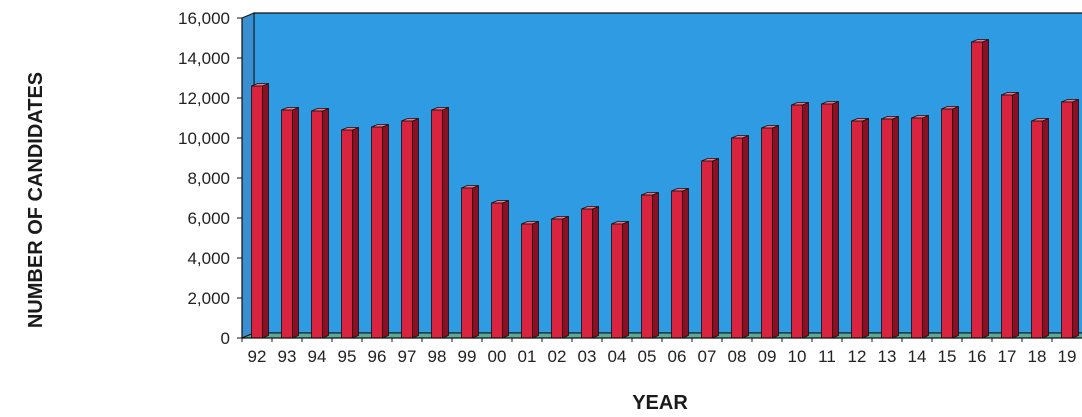 This screenshot has height=417, width=1082. Describe the element at coordinates (677, 356) in the screenshot. I see `x-tick-label: 06` at that location.